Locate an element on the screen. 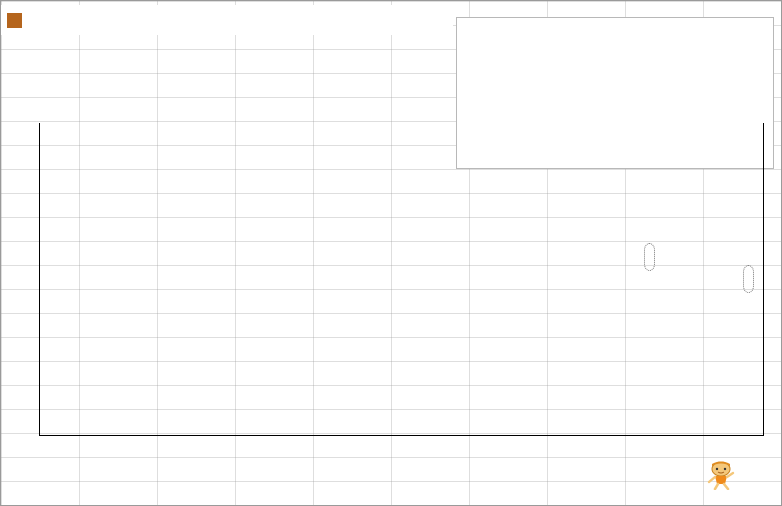 This screenshot has width=782, height=506. y-axis-line is located at coordinates (39, 279).